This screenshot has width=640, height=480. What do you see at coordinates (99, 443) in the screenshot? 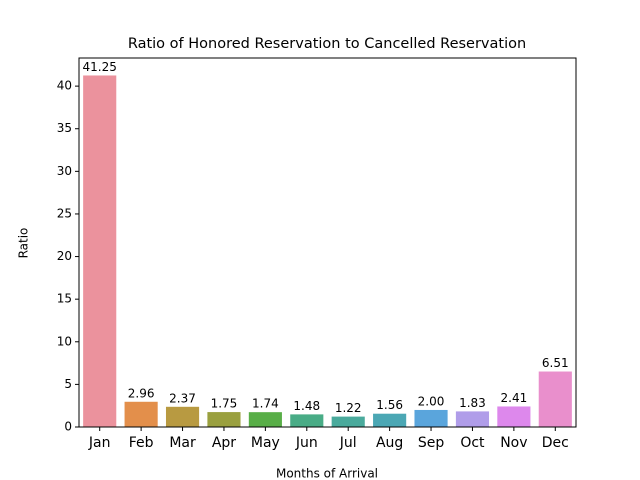
I see `x-tick-label: Jan` at bounding box center [99, 443].